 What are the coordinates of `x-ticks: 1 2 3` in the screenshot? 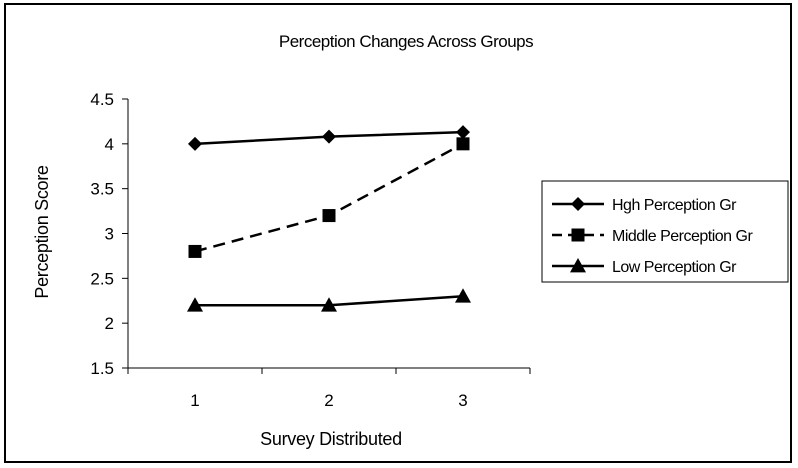 It's located at (329, 389).